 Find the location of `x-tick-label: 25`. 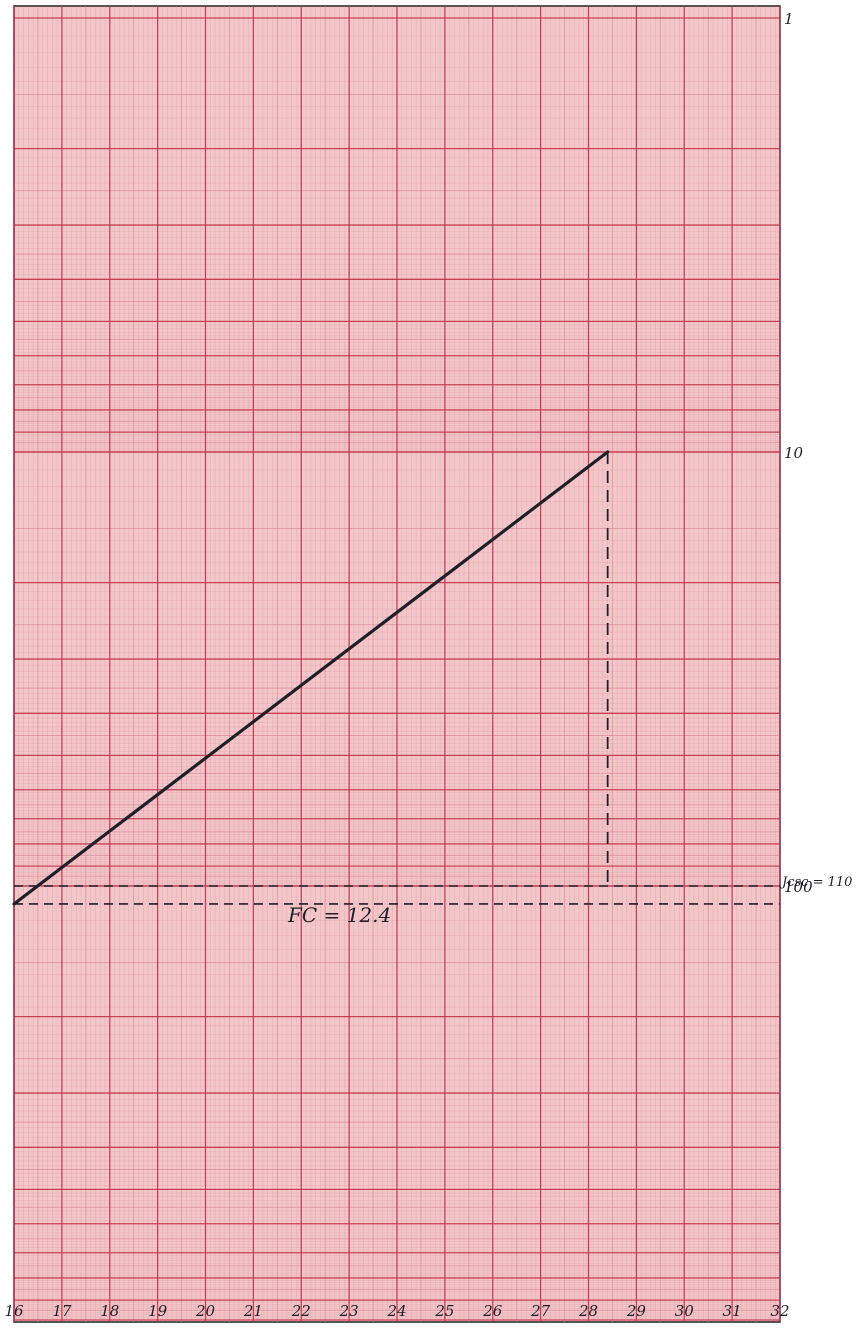

x-tick-label: 25 is located at coordinates (444, 1311).